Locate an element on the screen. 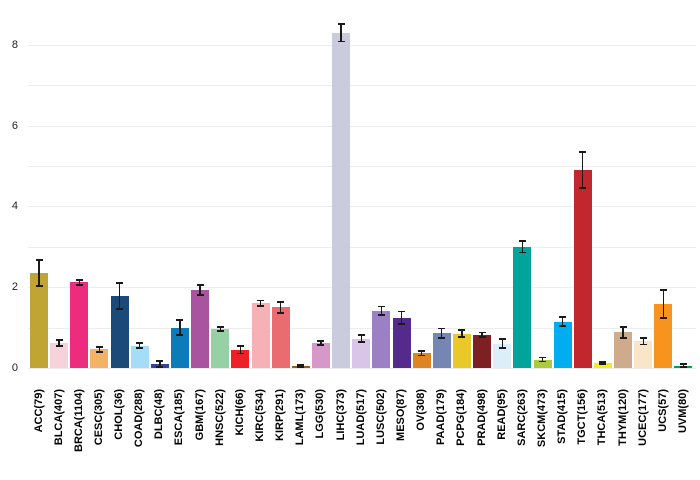 The height and width of the screenshot is (480, 700). x-axis-label-cesc: CESC(305) is located at coordinates (98, 417).